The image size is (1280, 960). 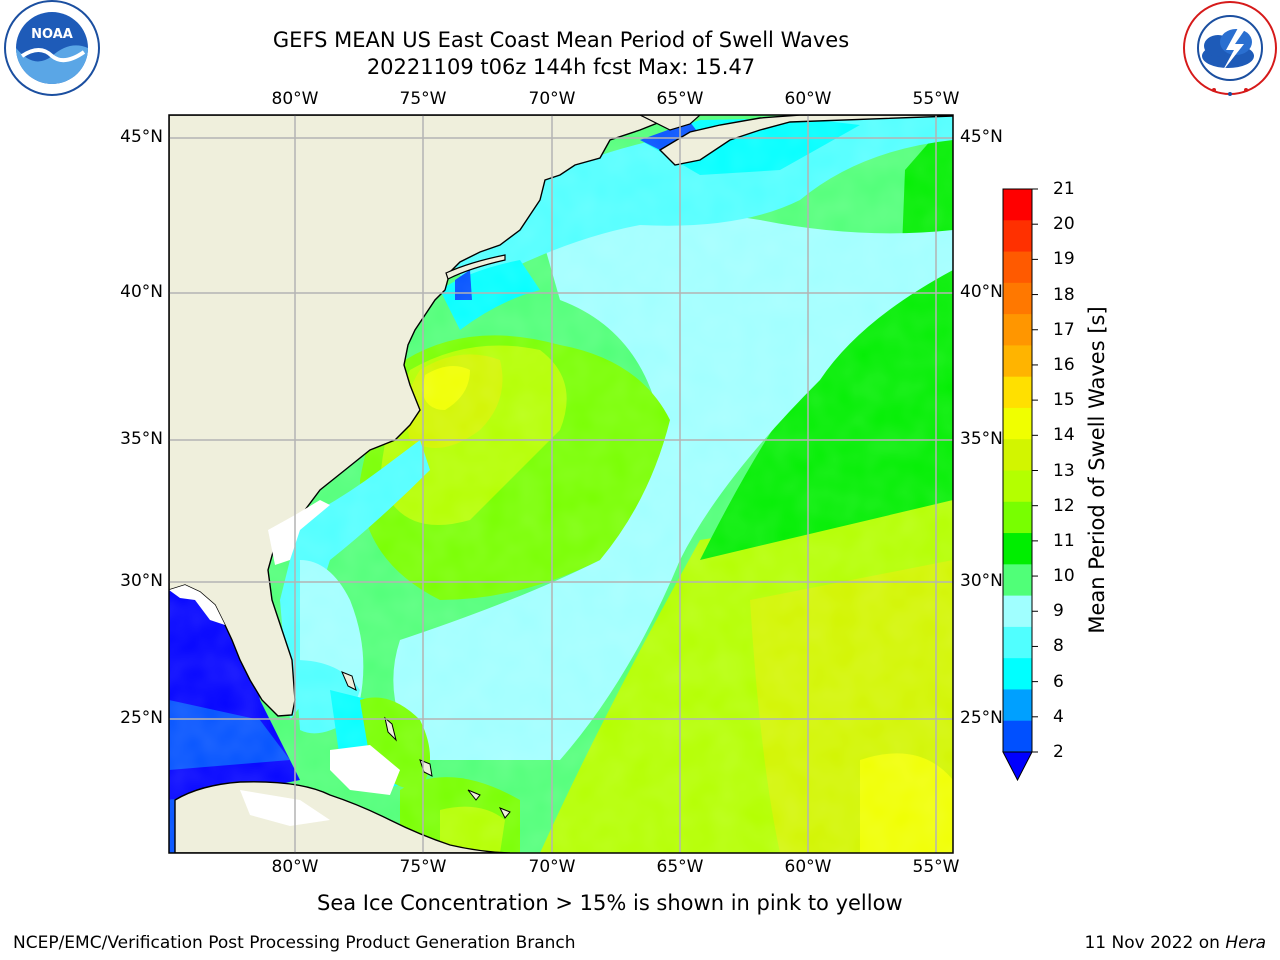 I want to click on colorbar-tick-label: 10, so click(x=1064, y=576).